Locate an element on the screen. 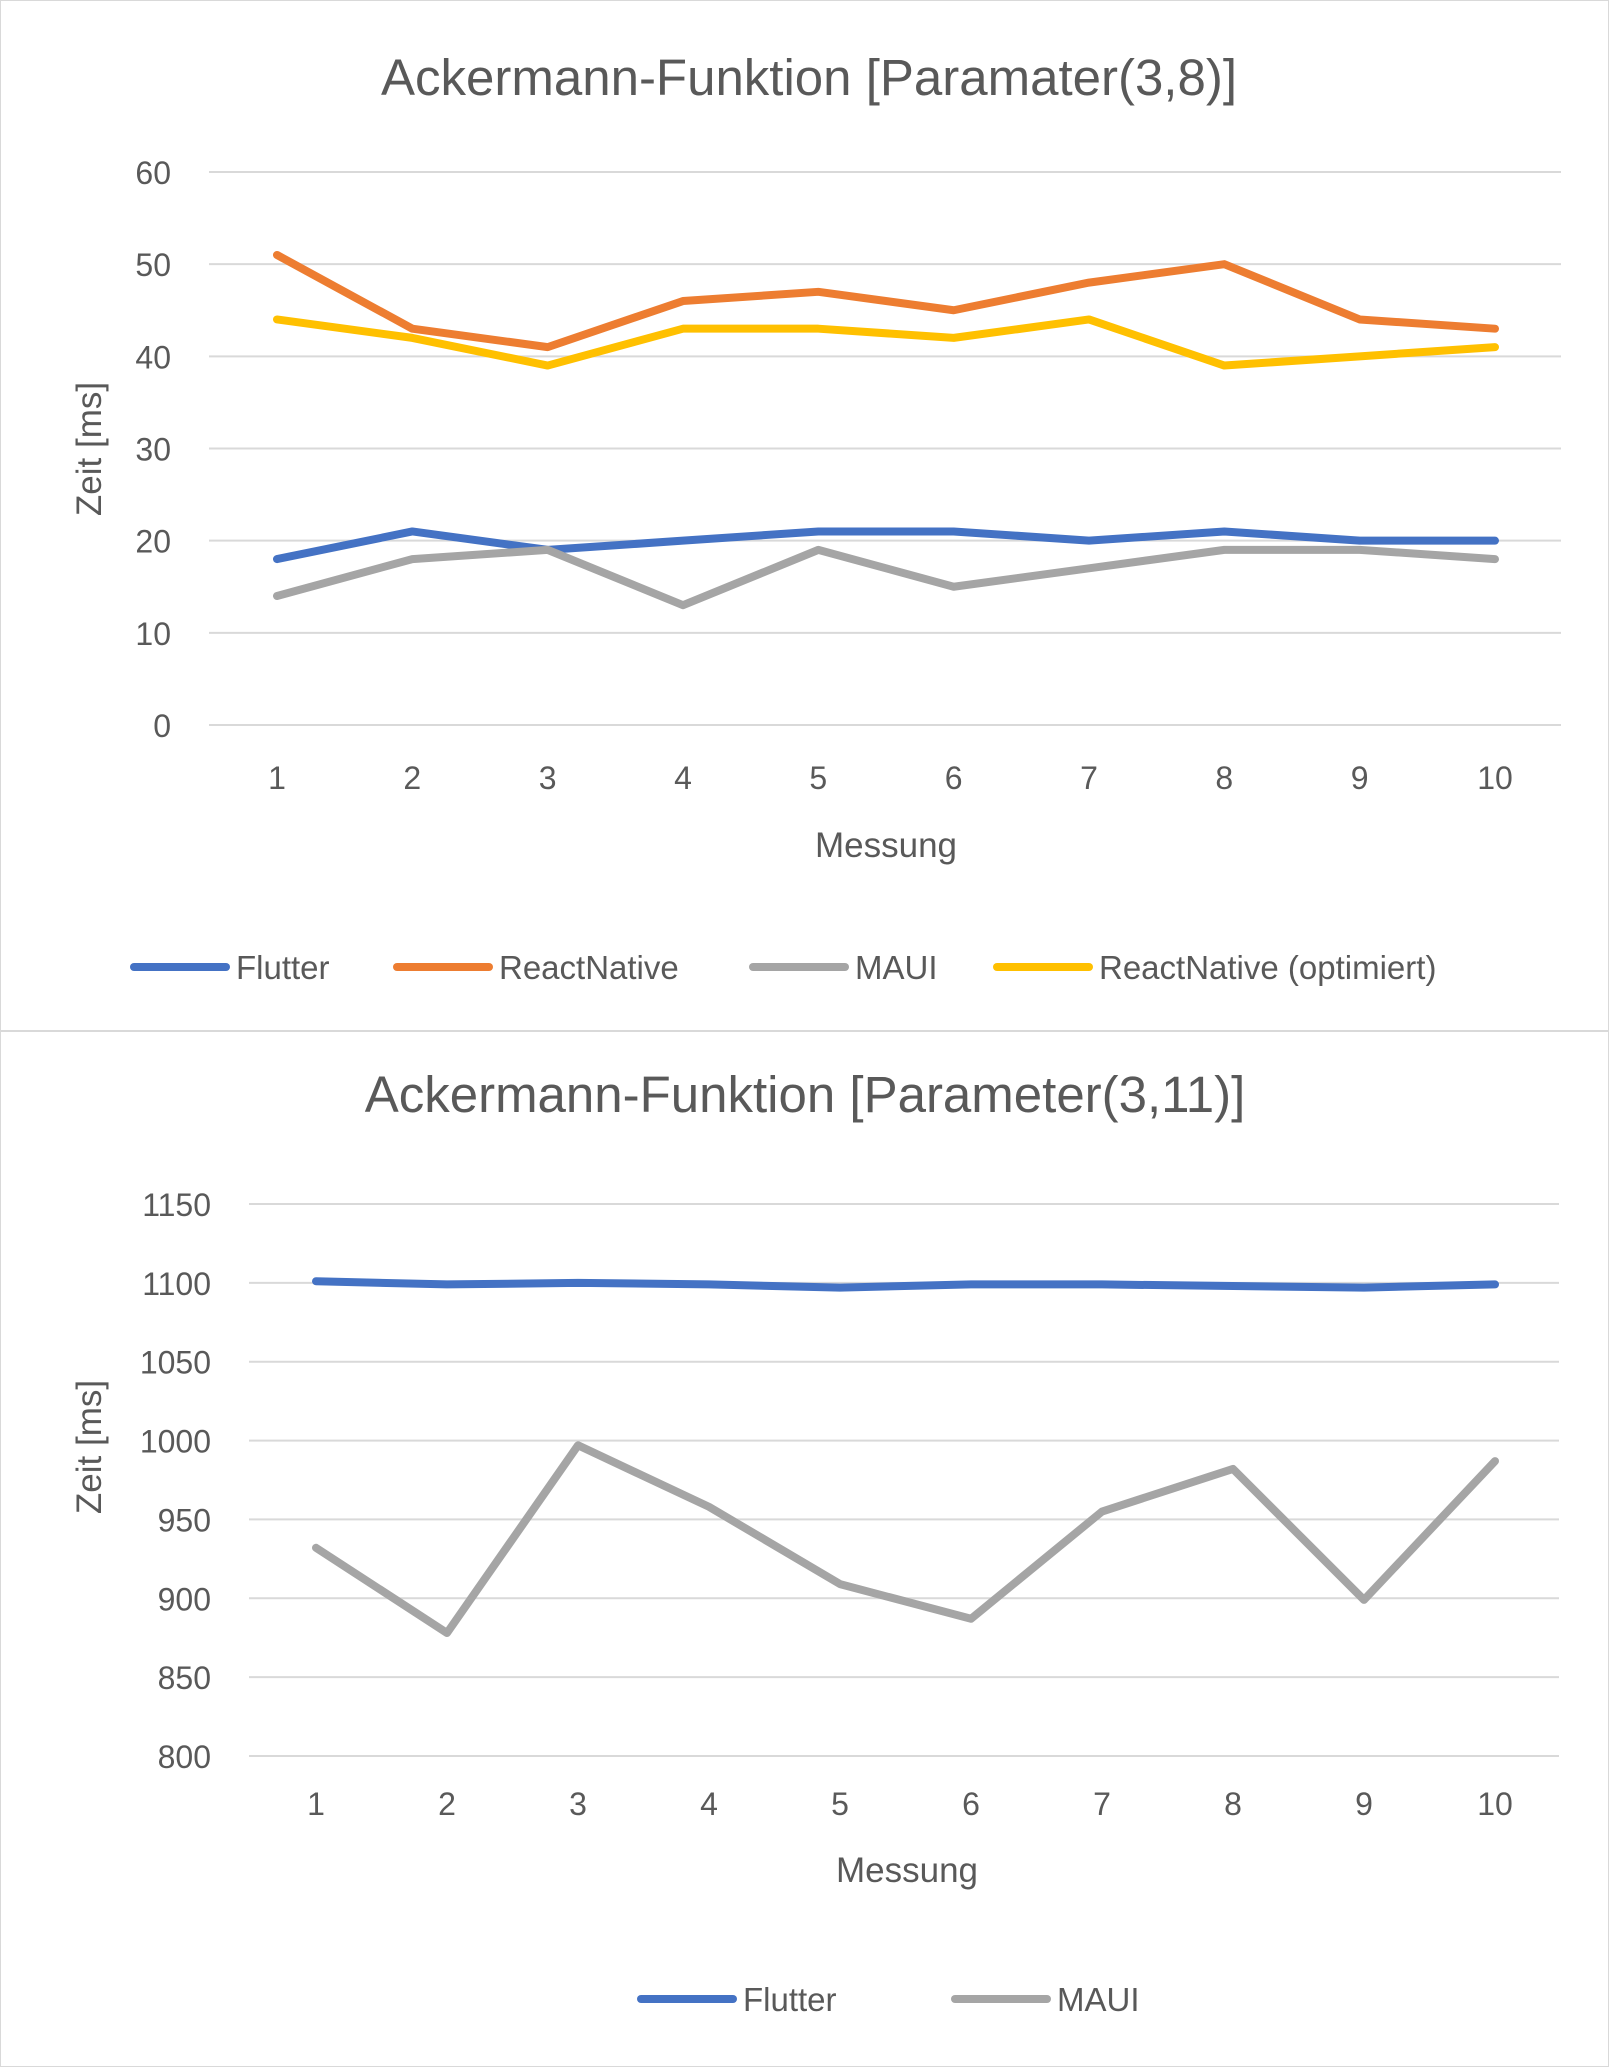 The image size is (1611, 2068). y-tick-label: 50 is located at coordinates (153, 265).